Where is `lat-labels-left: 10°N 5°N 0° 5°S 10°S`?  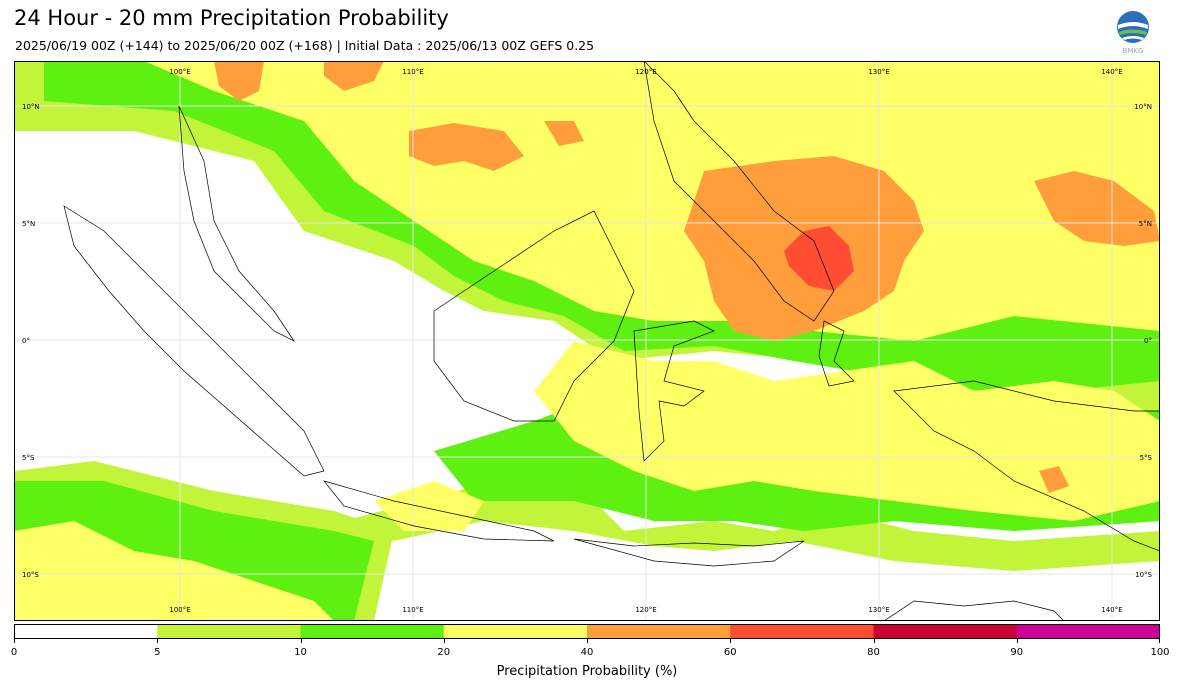 lat-labels-left: 10°N 5°N 0° 5°S 10°S is located at coordinates (31, 341).